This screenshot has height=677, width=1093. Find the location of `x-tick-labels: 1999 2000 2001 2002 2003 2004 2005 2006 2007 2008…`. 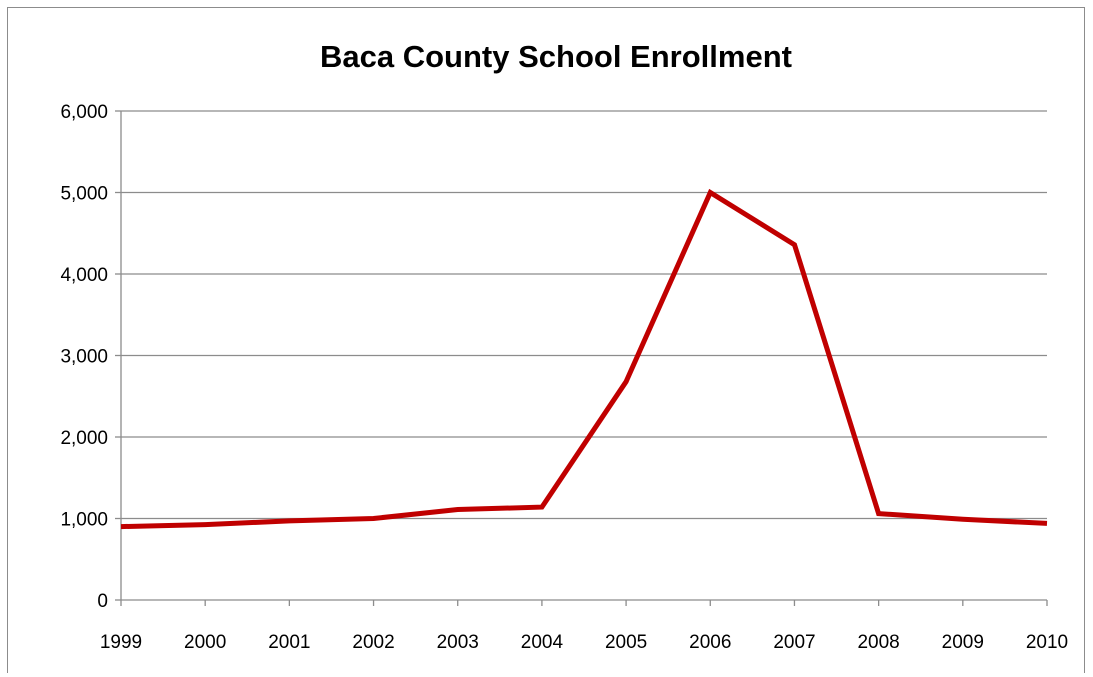

x-tick-labels: 1999 2000 2001 2002 2003 2004 2005 2006 2007 2008… is located at coordinates (584, 642).